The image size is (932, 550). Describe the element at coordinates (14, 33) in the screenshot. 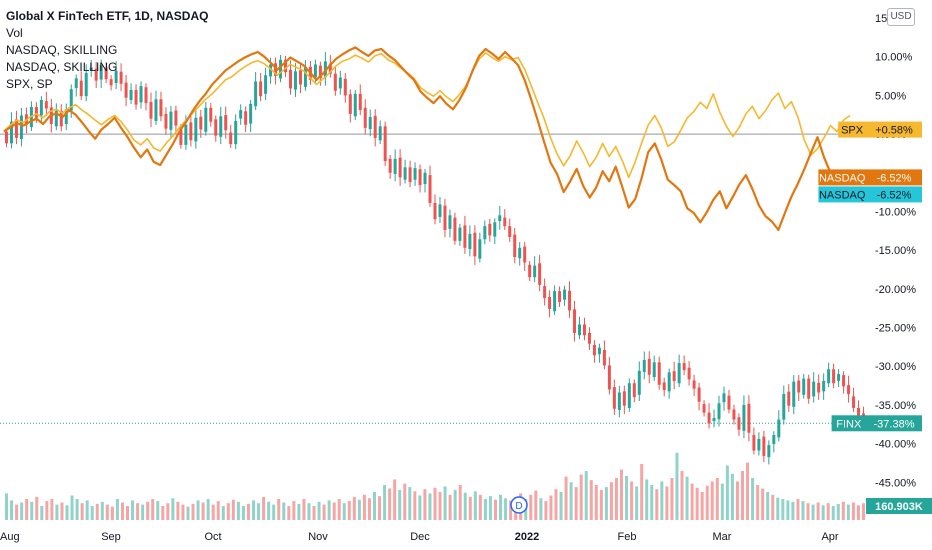

I see `legend-vol: Vol` at that location.